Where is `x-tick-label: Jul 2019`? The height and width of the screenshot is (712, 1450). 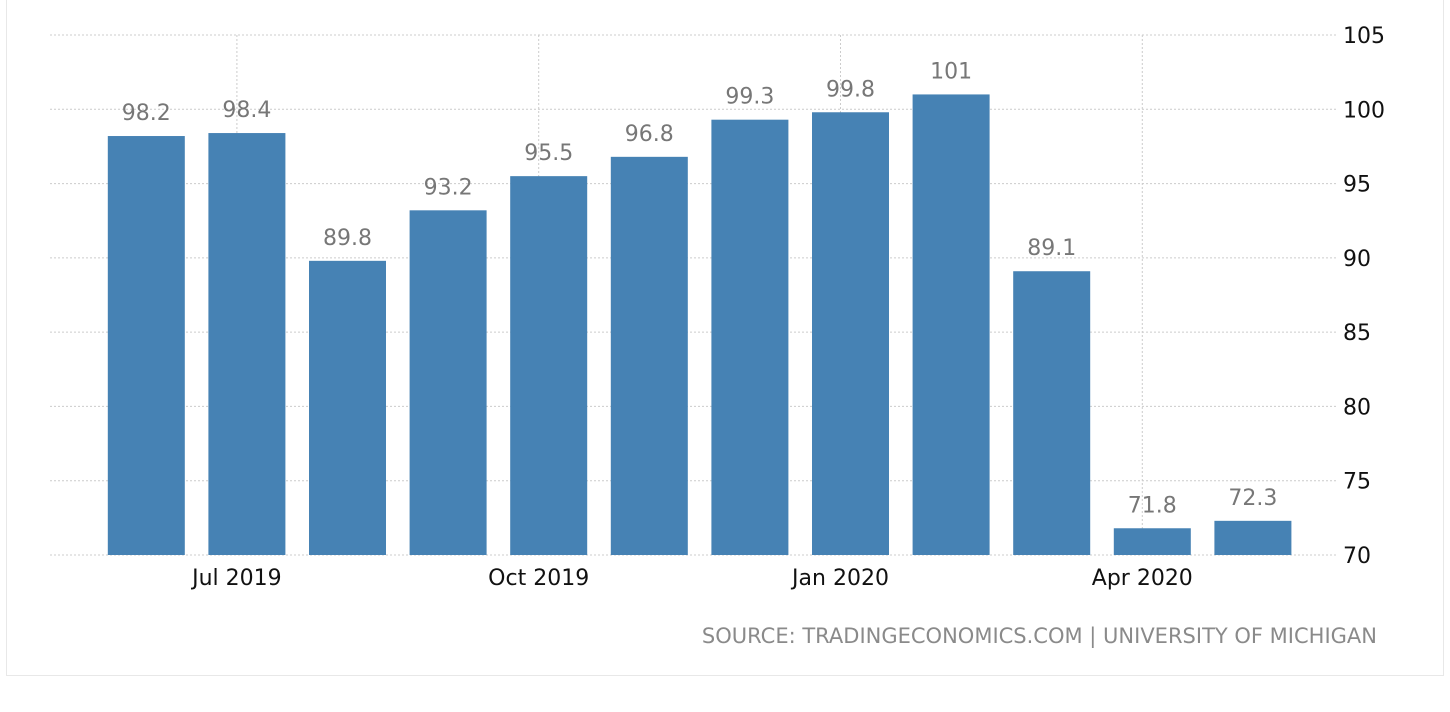
x-tick-label: Jul 2019 is located at coordinates (236, 578).